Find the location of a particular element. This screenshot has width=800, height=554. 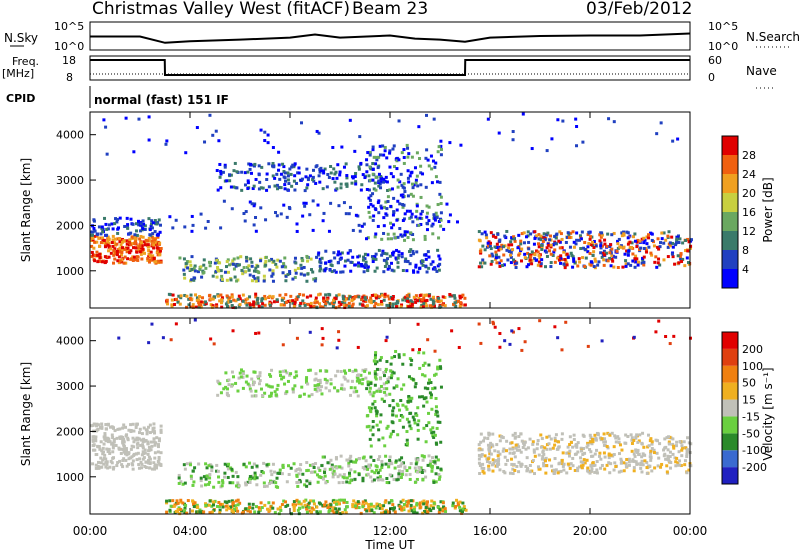

power-colorbar-tick-label: 4 is located at coordinates (745, 269).